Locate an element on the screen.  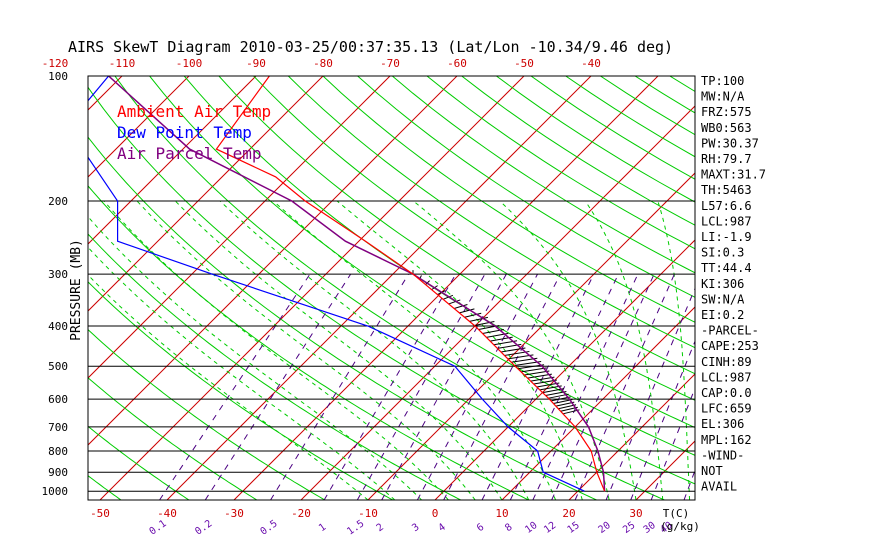
pressure-tick-label: 300 is located at coordinates (58, 274).